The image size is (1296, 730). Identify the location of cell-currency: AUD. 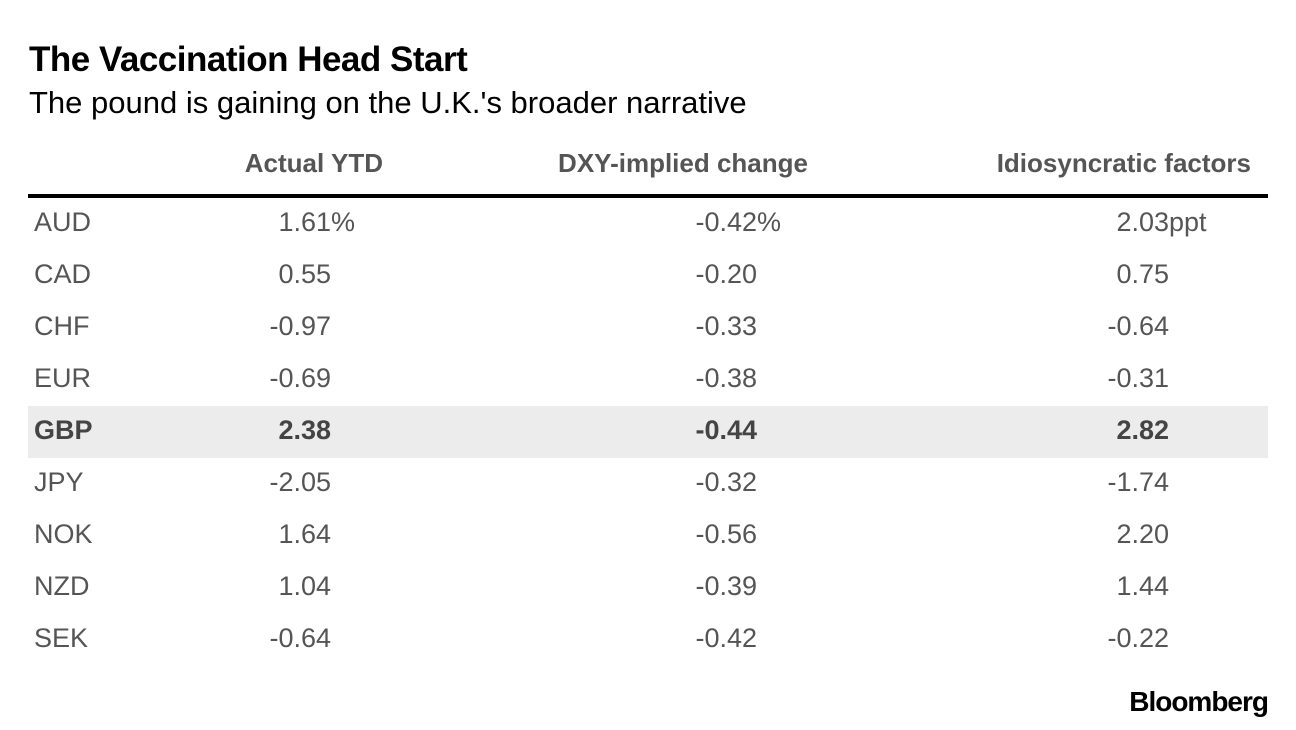
(62, 222).